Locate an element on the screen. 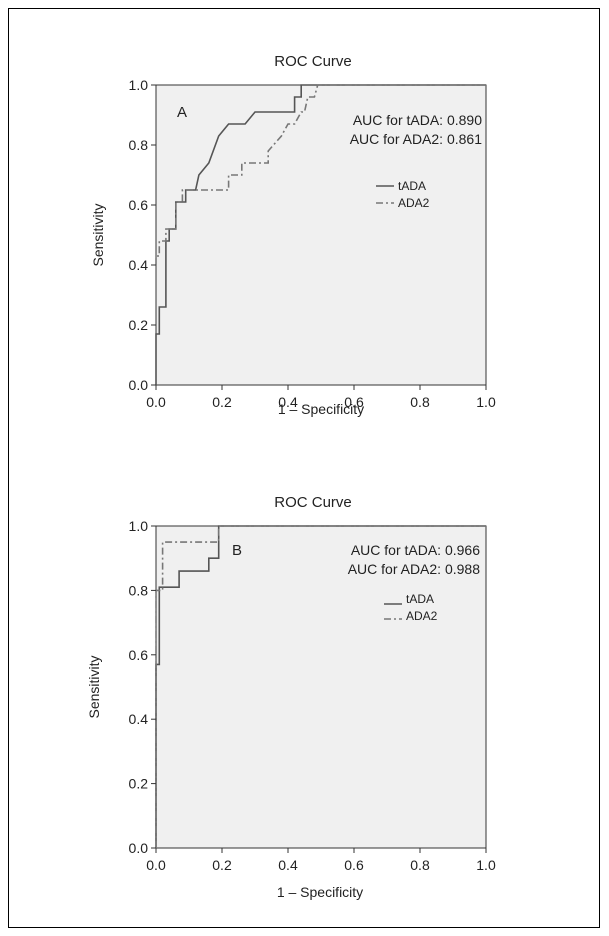 The height and width of the screenshot is (936, 609). panel-label: B is located at coordinates (237, 550).